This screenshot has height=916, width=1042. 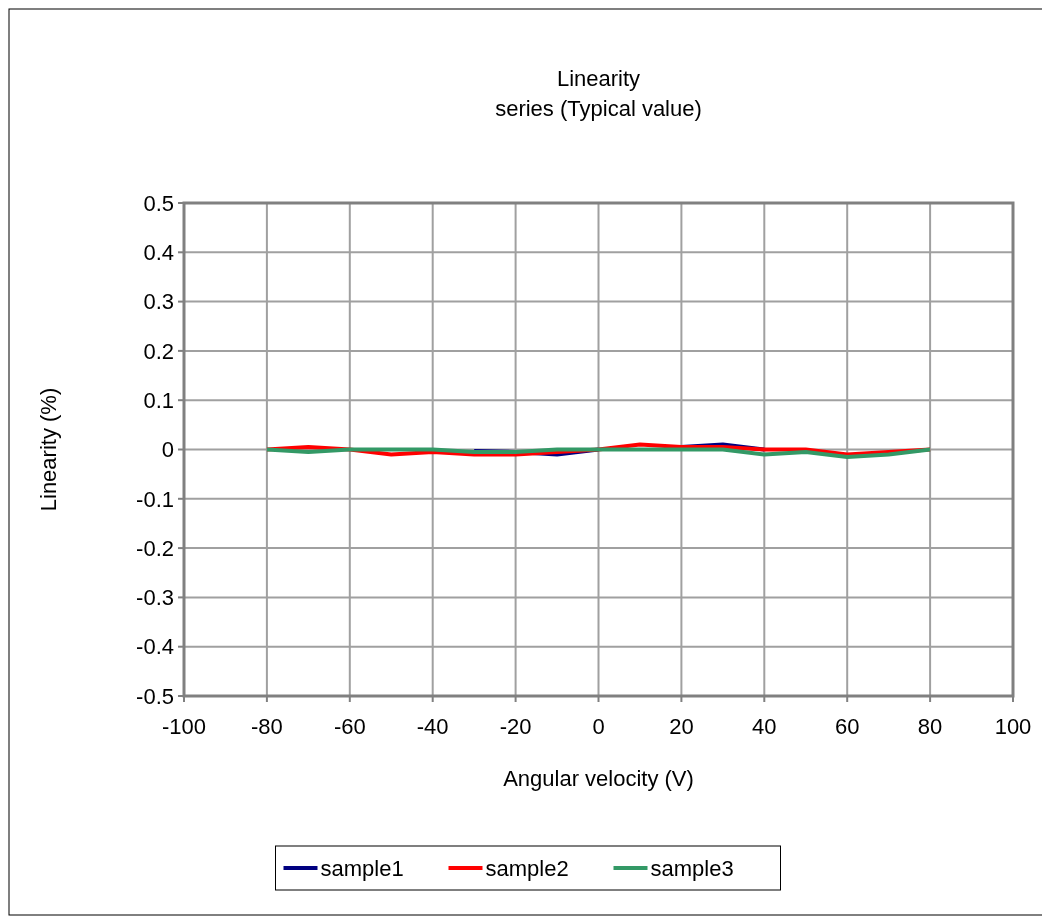 What do you see at coordinates (598, 453) in the screenshot?
I see `line-series` at bounding box center [598, 453].